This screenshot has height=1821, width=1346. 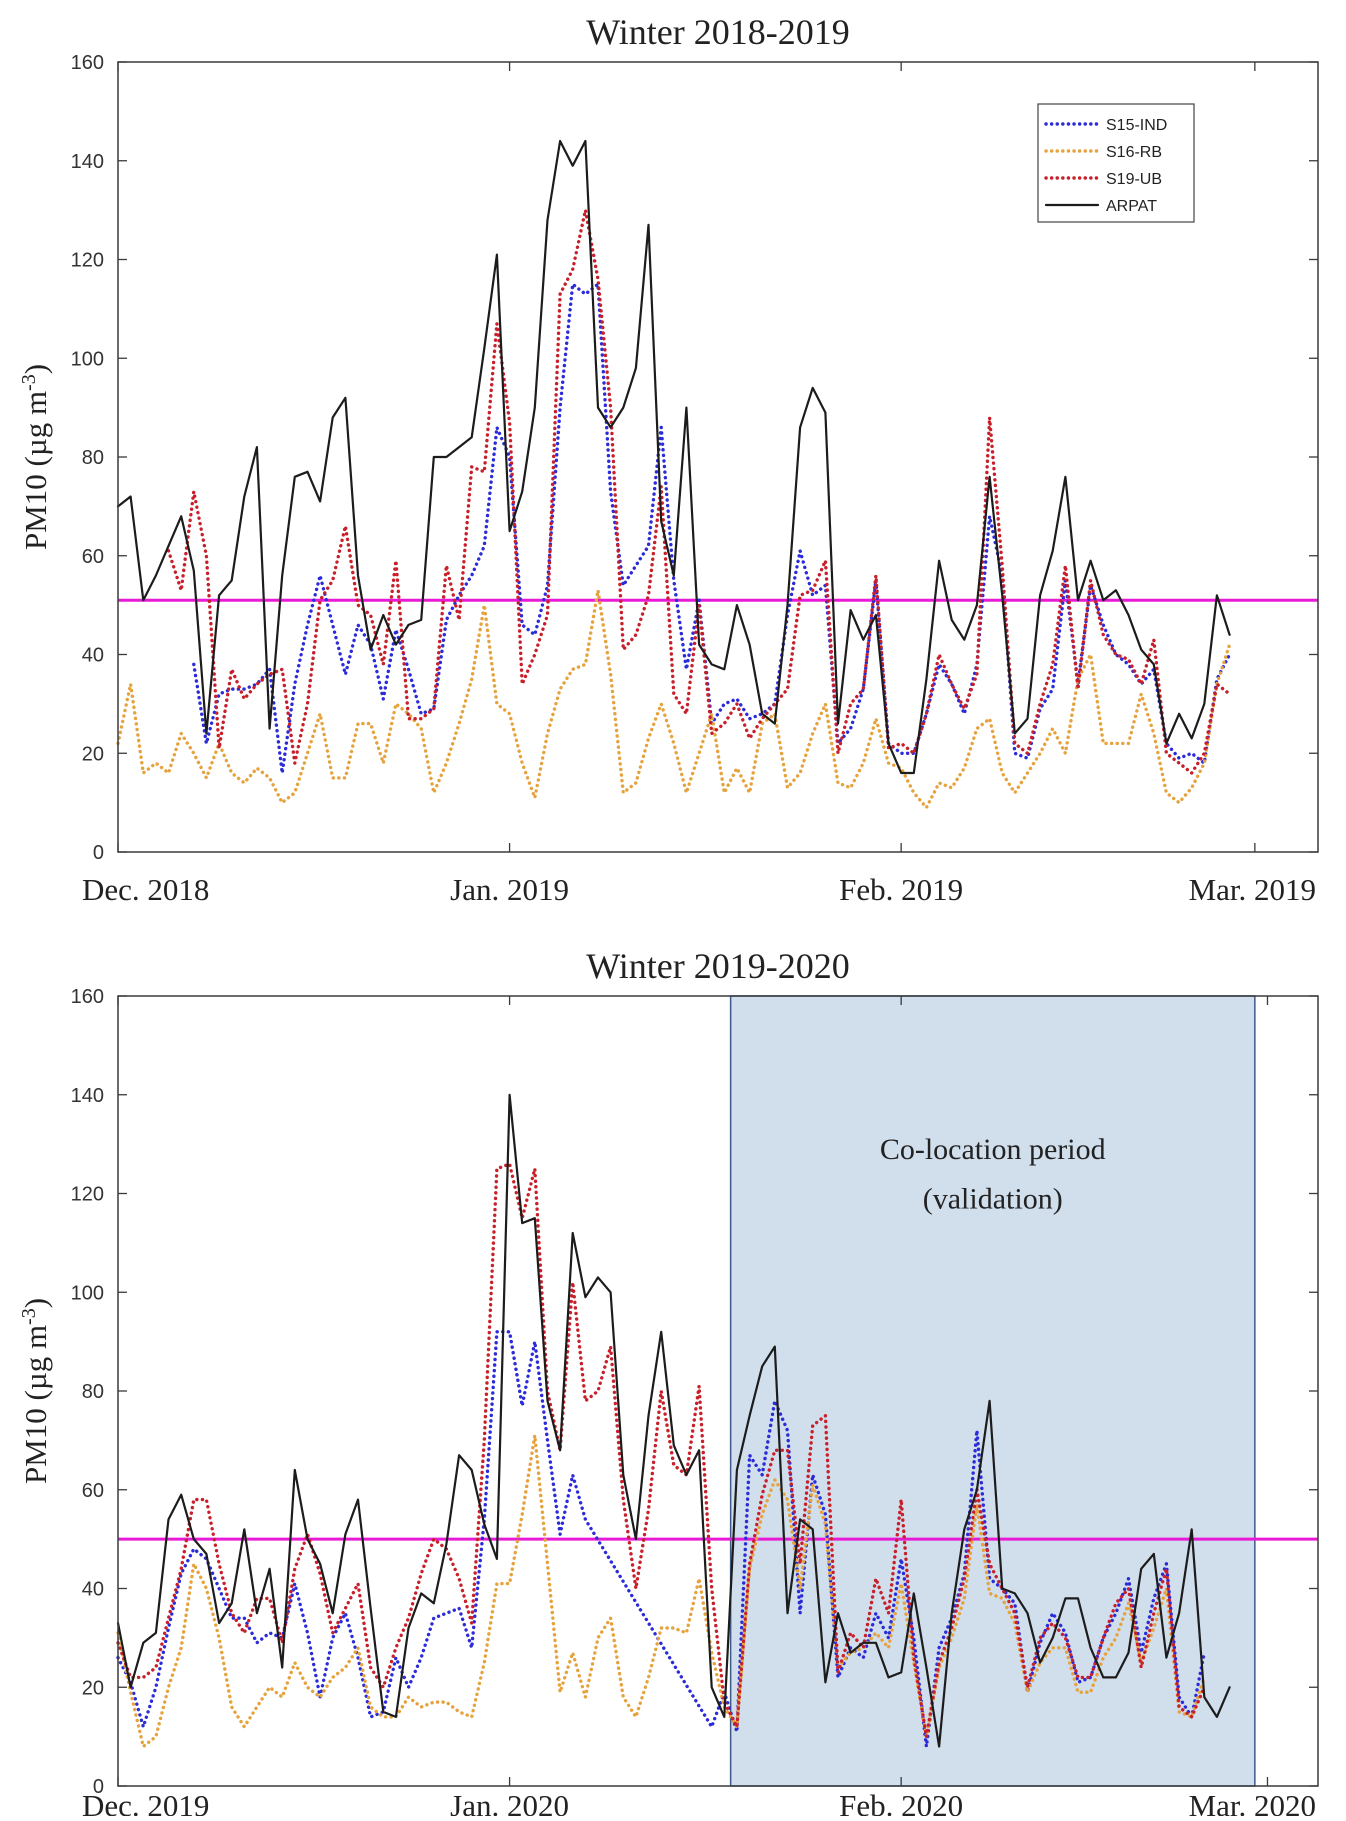 I want to click on legend-label-s15-ind: S15-IND, so click(x=1136, y=125).